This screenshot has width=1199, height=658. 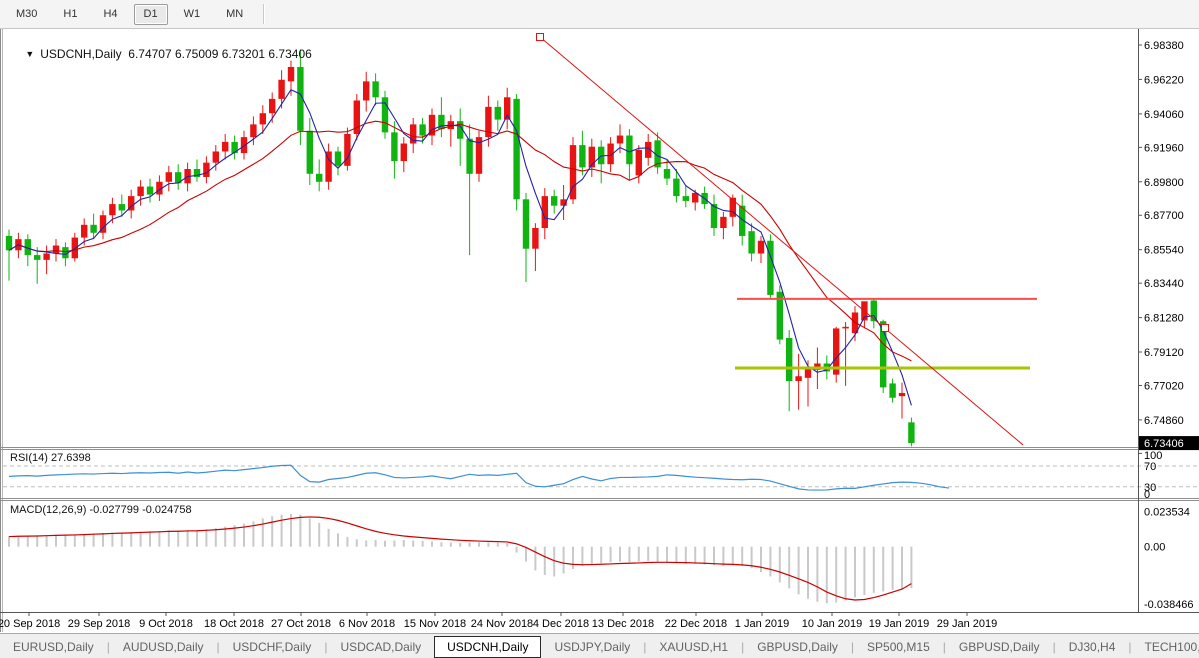 I want to click on svg-text: 6.77020, so click(x=1164, y=386).